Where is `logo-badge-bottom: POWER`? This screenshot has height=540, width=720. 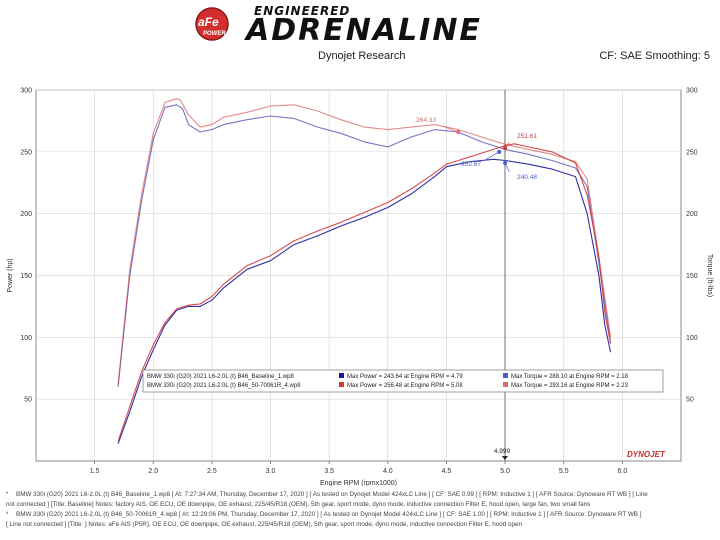 logo-badge-bottom: POWER is located at coordinates (214, 34).